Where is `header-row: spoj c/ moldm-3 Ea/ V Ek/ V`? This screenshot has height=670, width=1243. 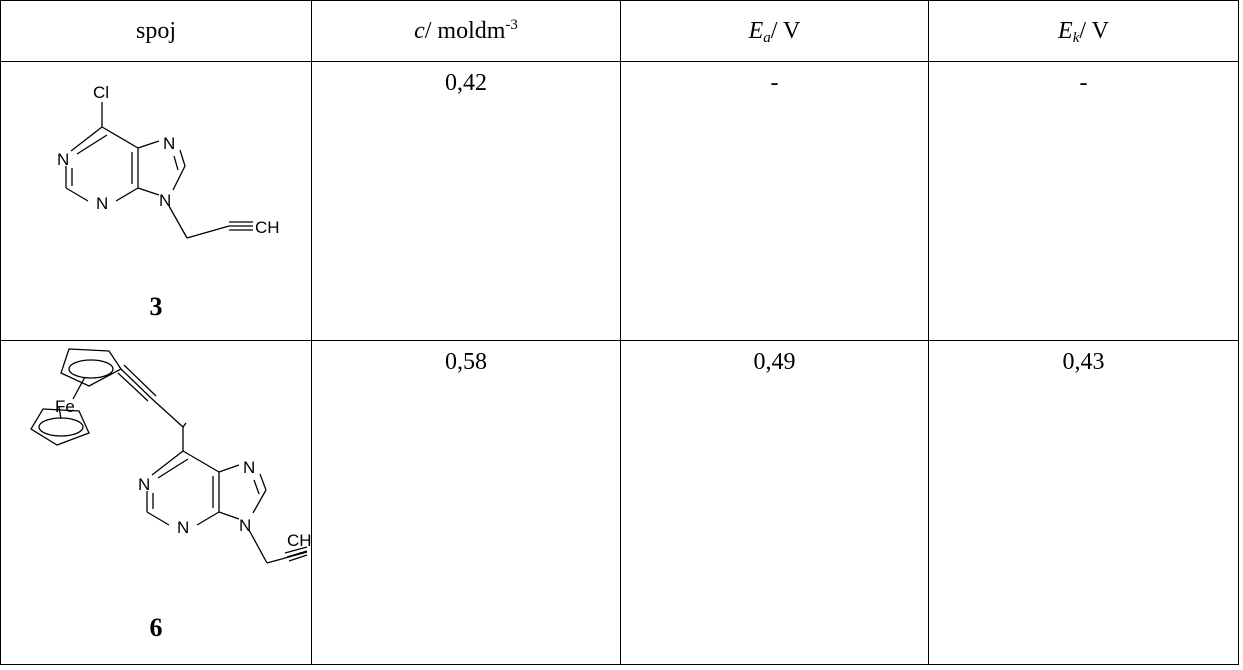 header-row: spoj c/ moldm-3 Ea/ V Ek/ V is located at coordinates (619, 31).